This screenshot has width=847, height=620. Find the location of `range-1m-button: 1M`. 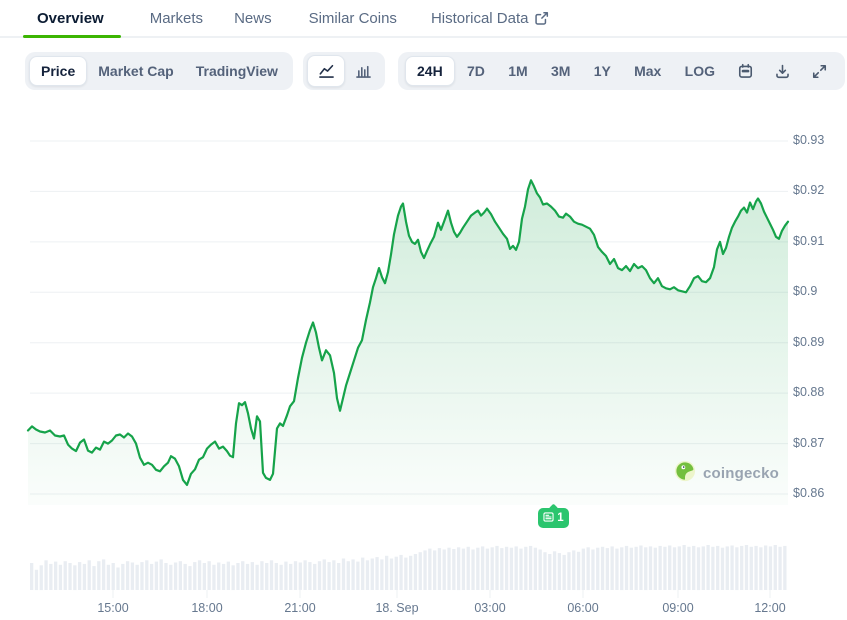

range-1m-button: 1M is located at coordinates (518, 71).